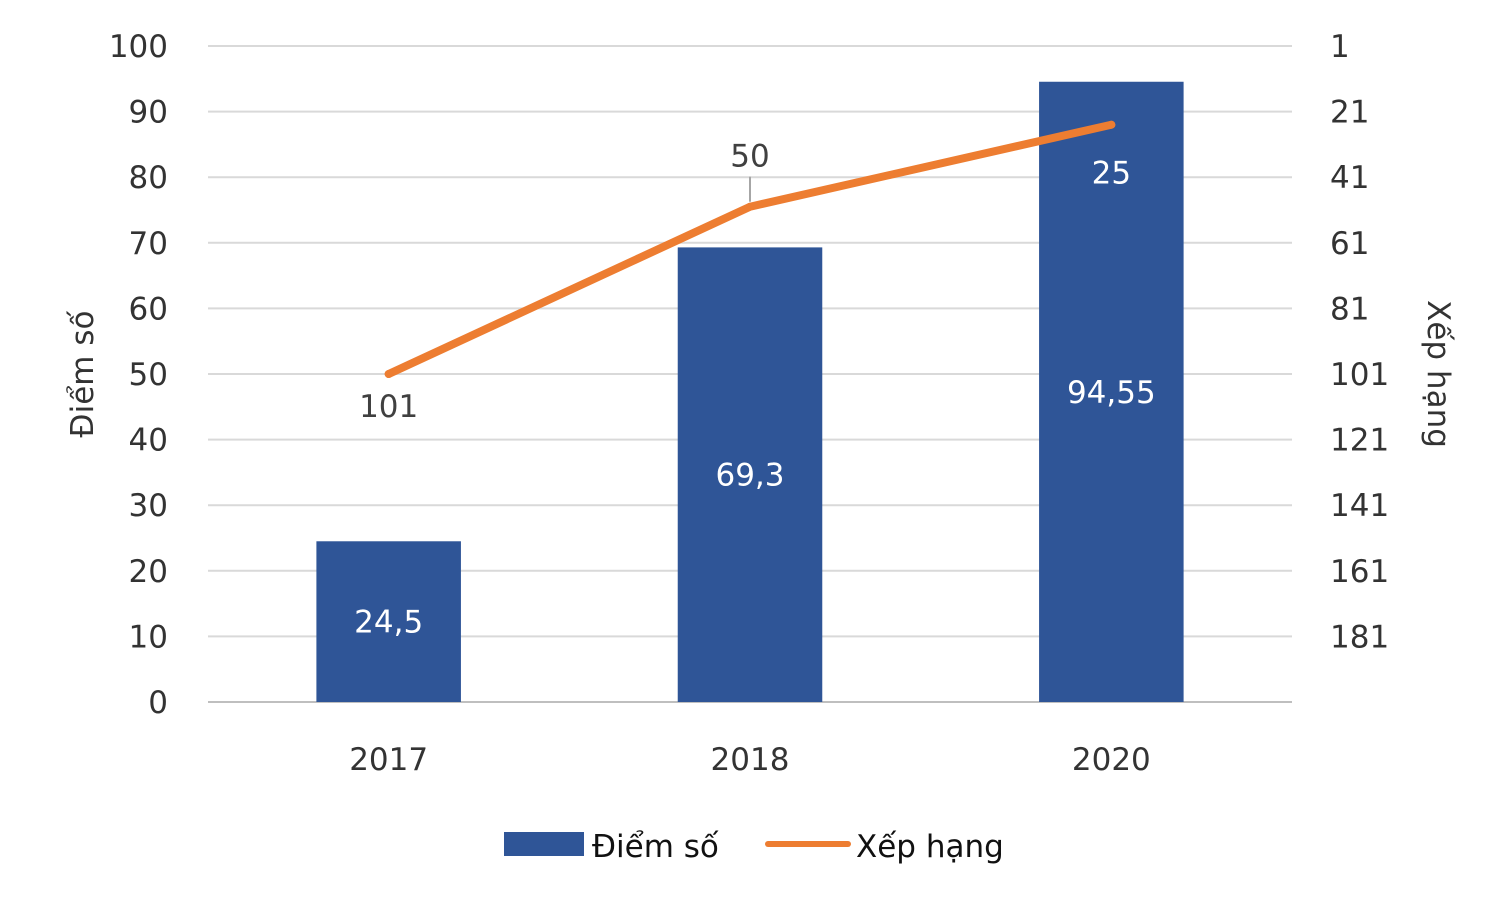  What do you see at coordinates (1111, 174) in the screenshot?
I see `rank-value-label: 25` at bounding box center [1111, 174].